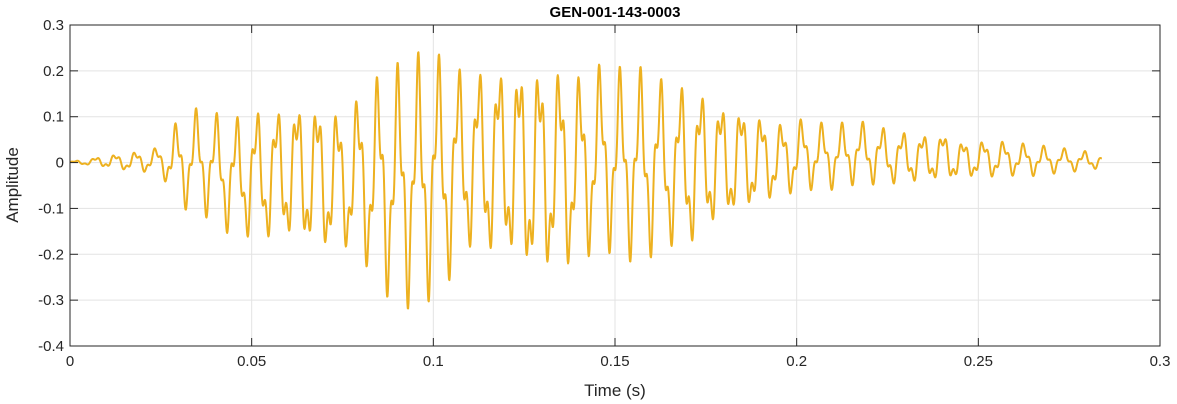  What do you see at coordinates (615, 12) in the screenshot?
I see `chart-title: GEN-001-143-0003` at bounding box center [615, 12].